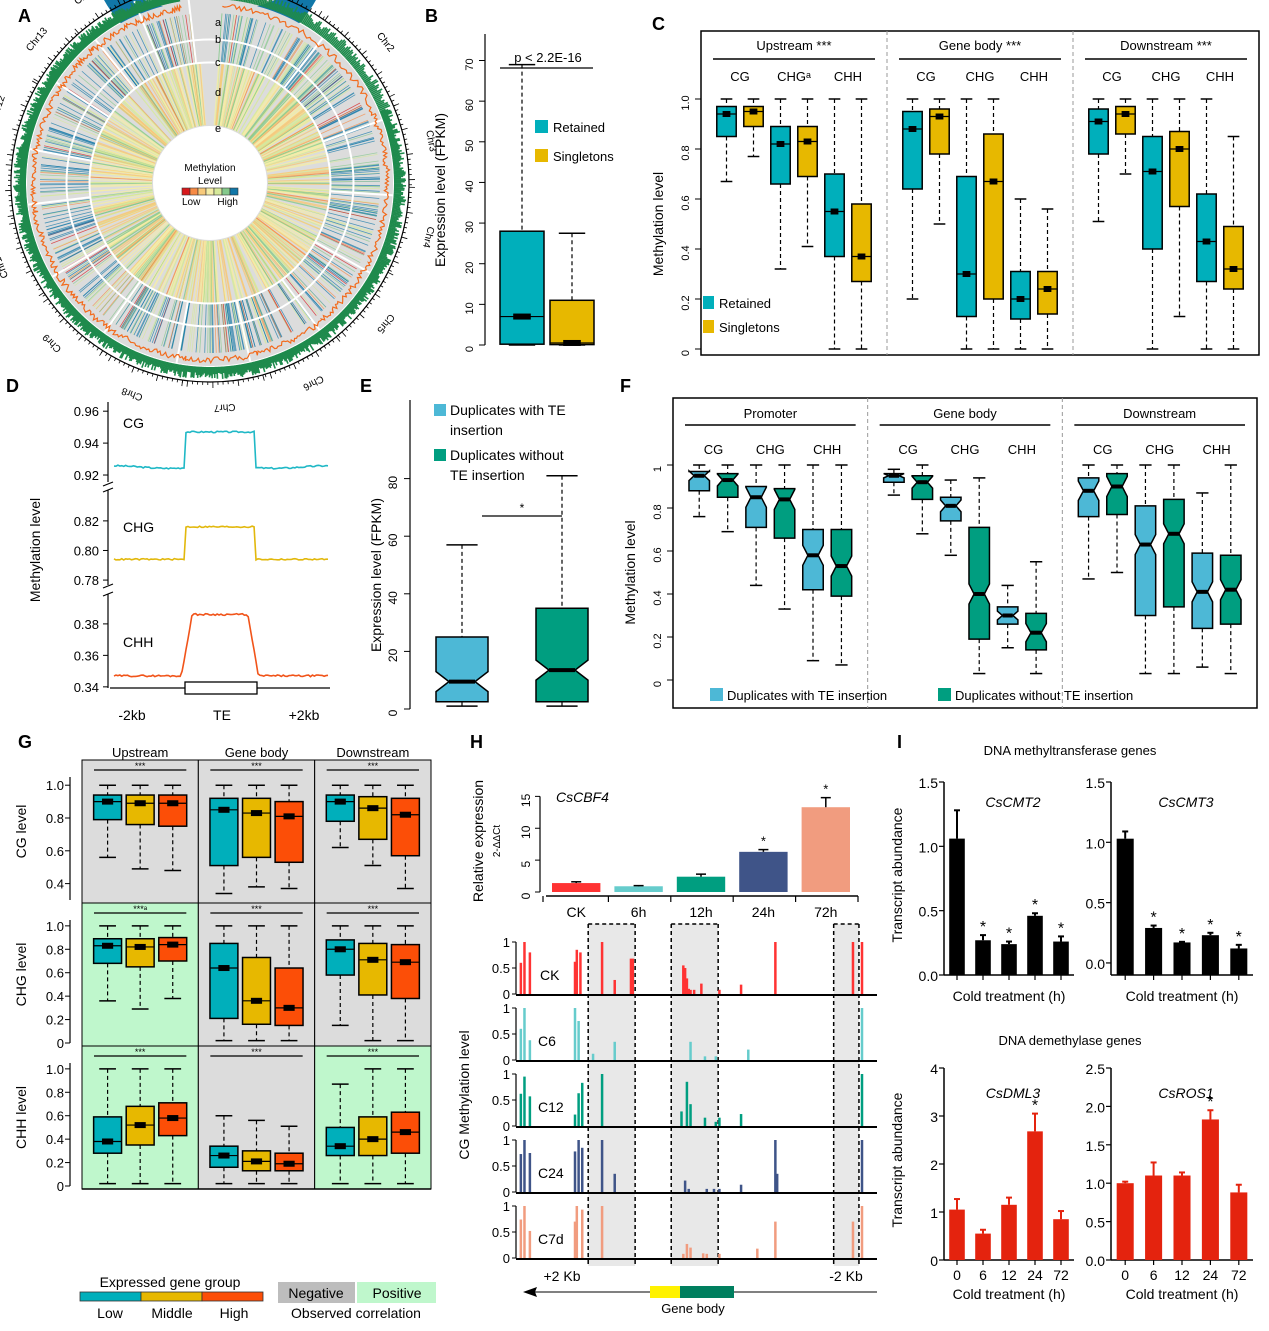 This screenshot has width=1269, height=1331. Describe the element at coordinates (108, 590) in the screenshot. I see `axis-break` at that location.